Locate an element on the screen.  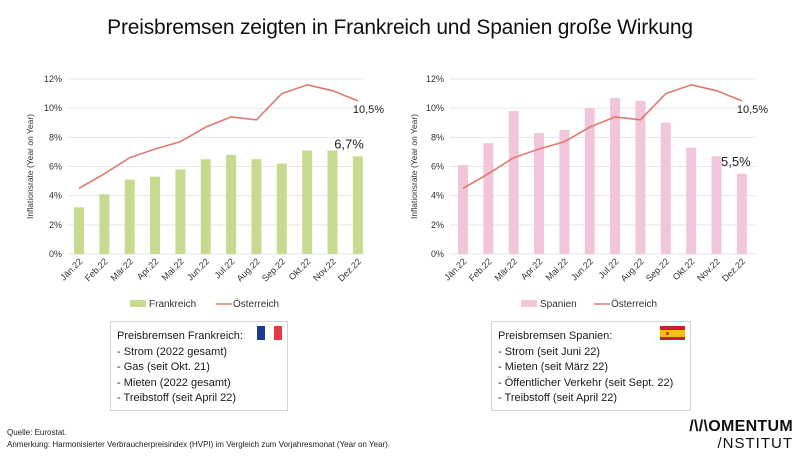
legend-swatch-spanien is located at coordinates (529, 303).